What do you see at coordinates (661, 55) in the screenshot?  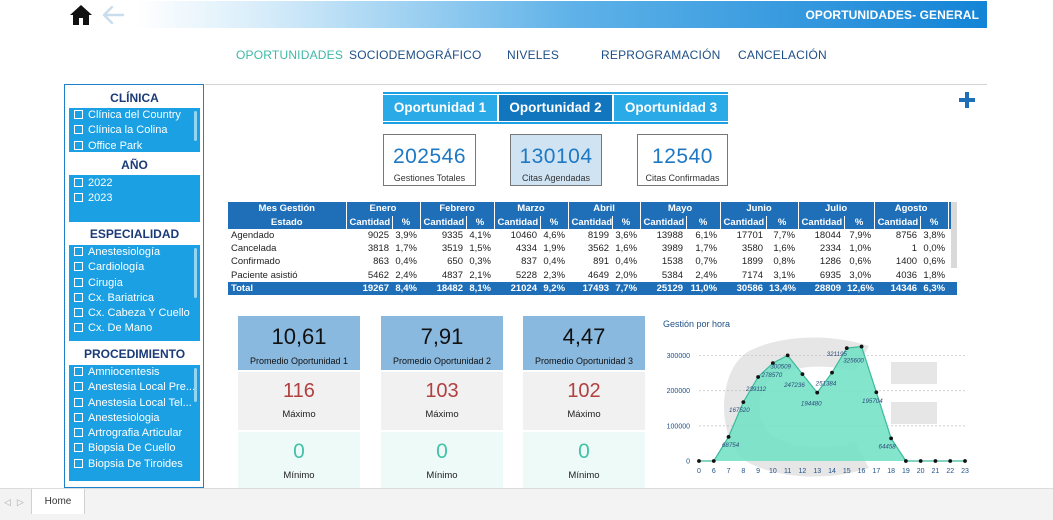 I see `nav-reprogramacion: REPROGRAMACIÓN` at bounding box center [661, 55].